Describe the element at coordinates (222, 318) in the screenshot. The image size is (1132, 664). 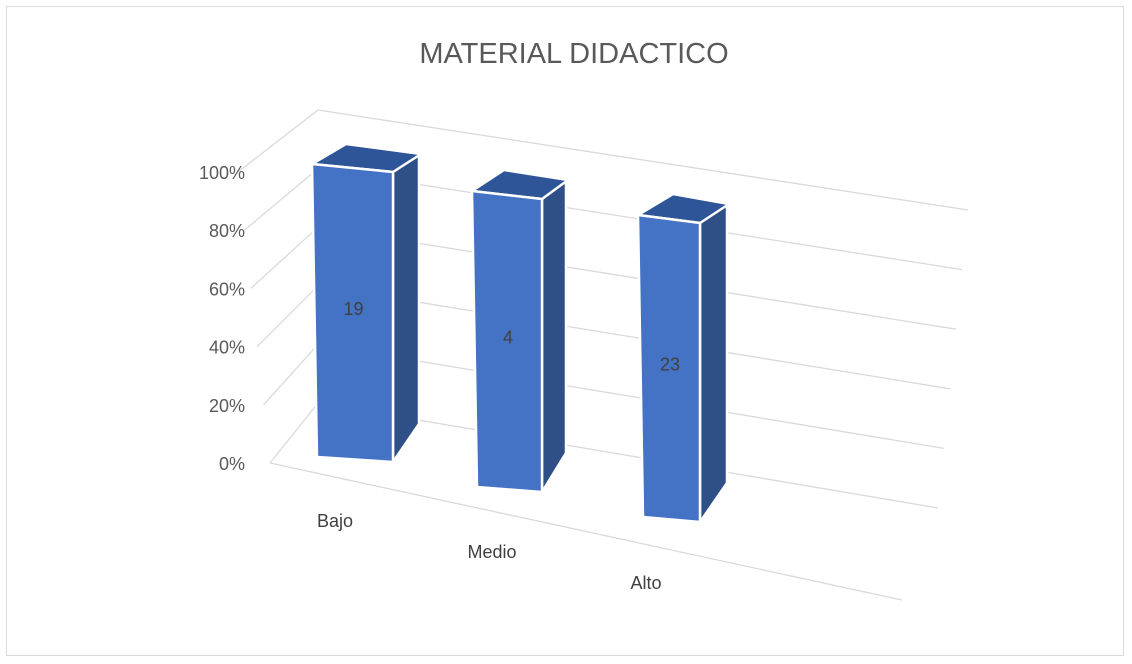
I see `y-axis-ticks: 0% 20% 40% 60% 80% 100%` at that location.